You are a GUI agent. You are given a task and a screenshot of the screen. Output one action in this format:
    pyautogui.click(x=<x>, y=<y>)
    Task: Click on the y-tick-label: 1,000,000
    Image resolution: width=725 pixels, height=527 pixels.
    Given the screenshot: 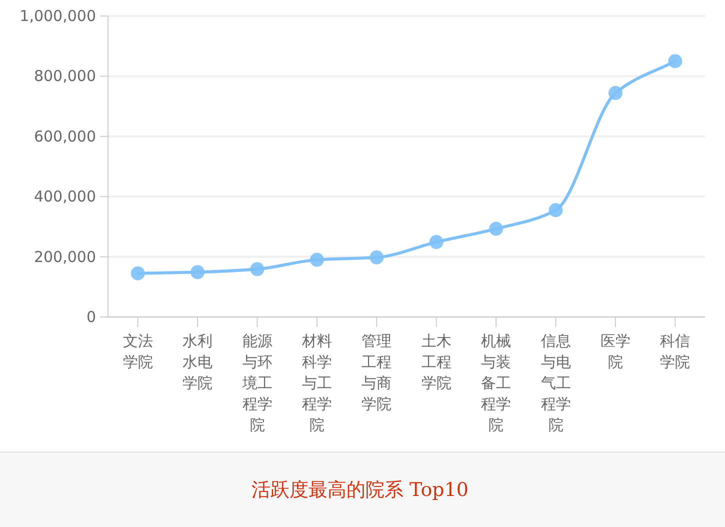 What is the action you would take?
    pyautogui.click(x=58, y=16)
    